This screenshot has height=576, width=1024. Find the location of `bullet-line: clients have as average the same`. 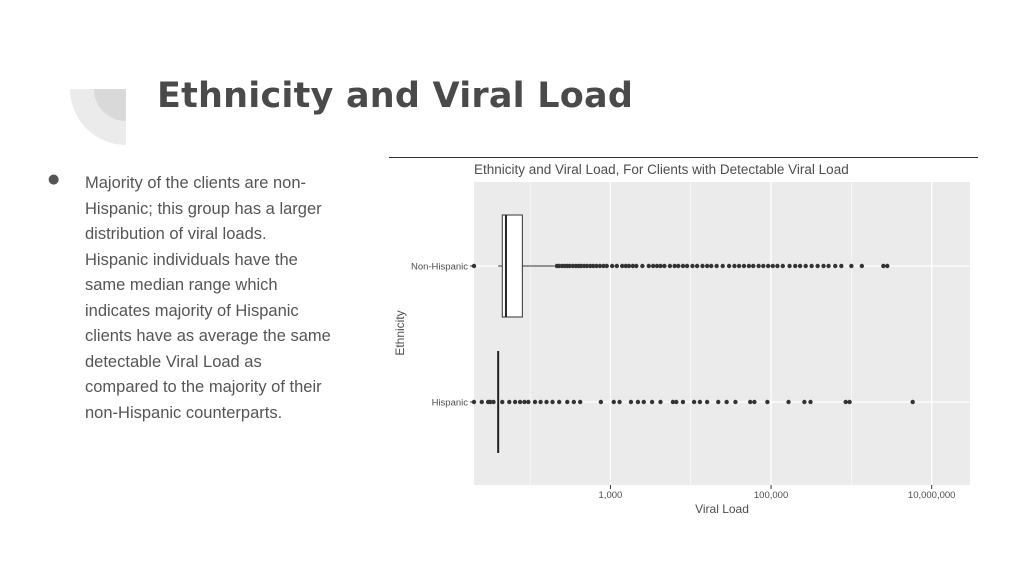

bullet-line: clients have as average the same is located at coordinates (208, 336).